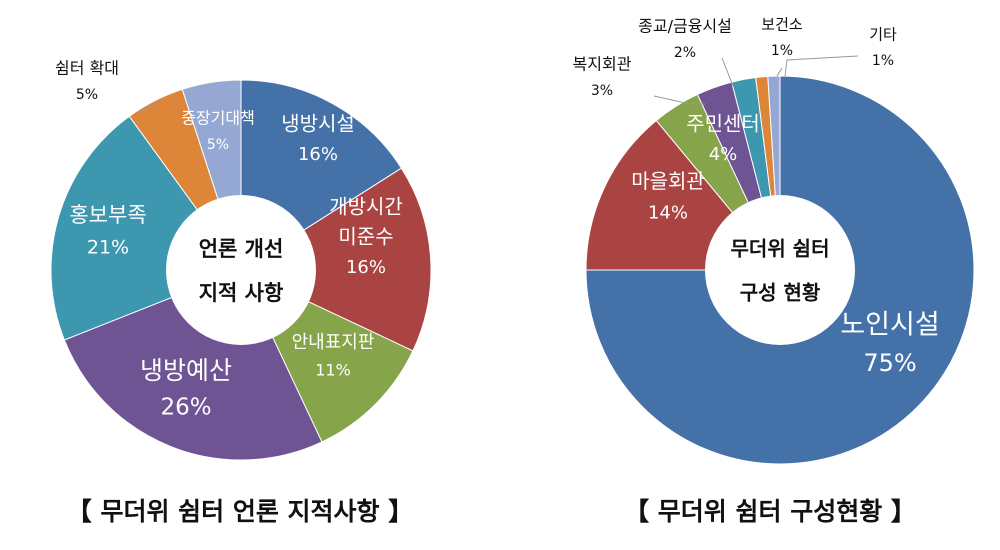 The width and height of the screenshot is (1000, 550). I want to click on slice-category-label: 미준수, so click(365, 237).